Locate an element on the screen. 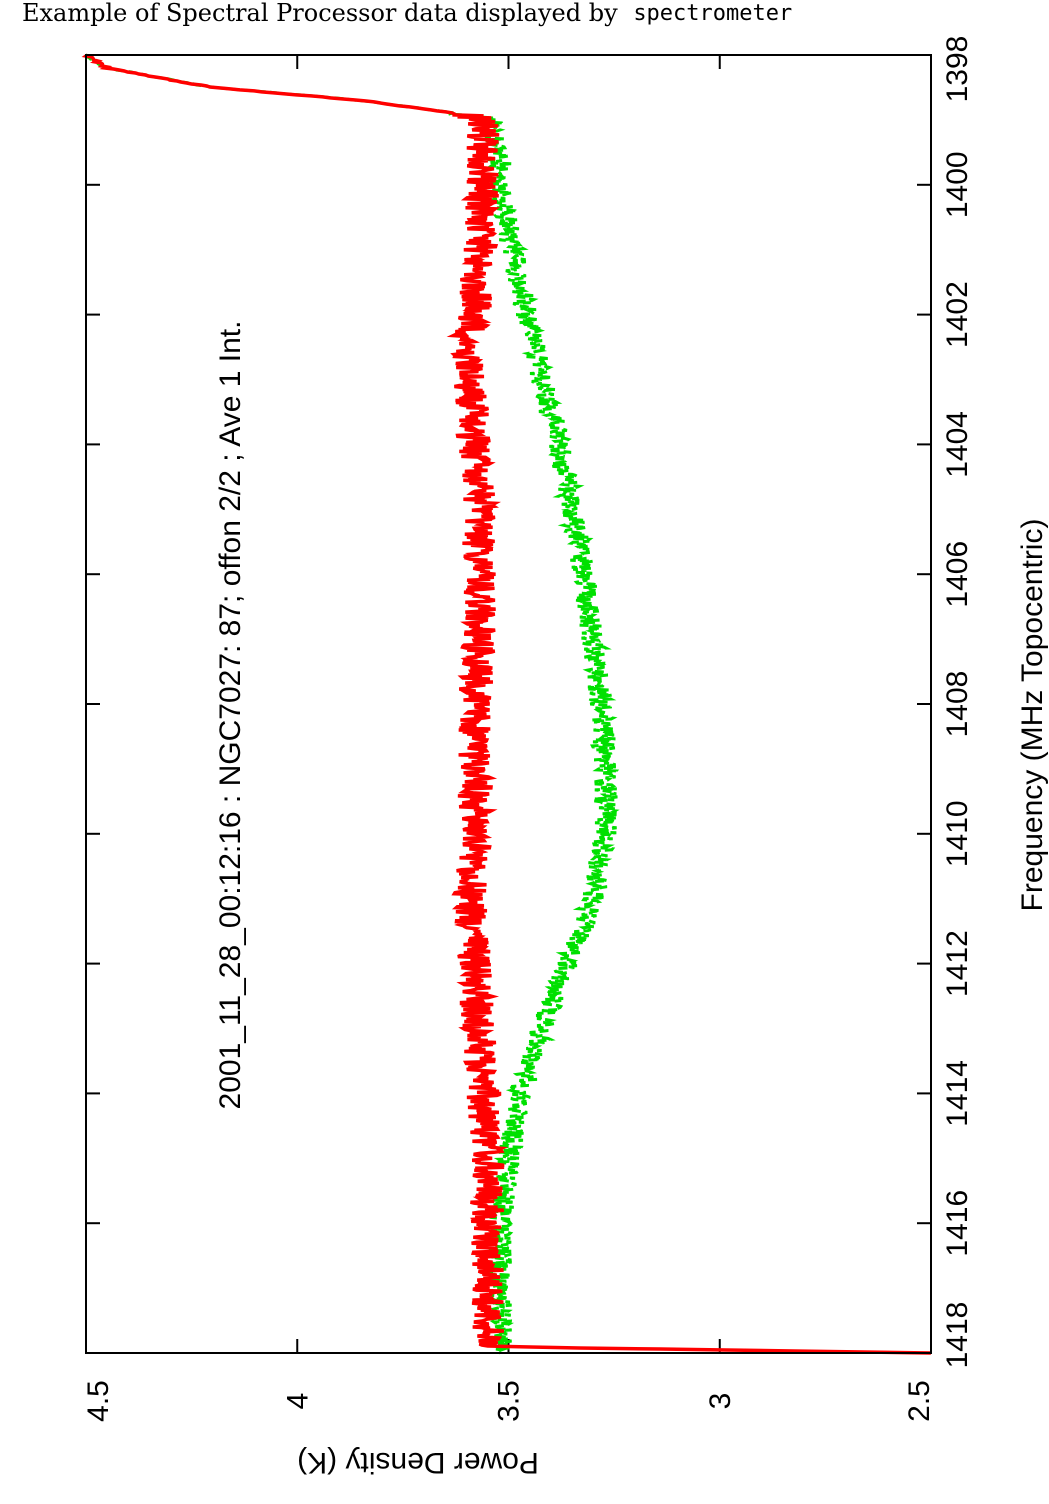 The image size is (1049, 1504). x-tick-label: 1412 is located at coordinates (957, 963).